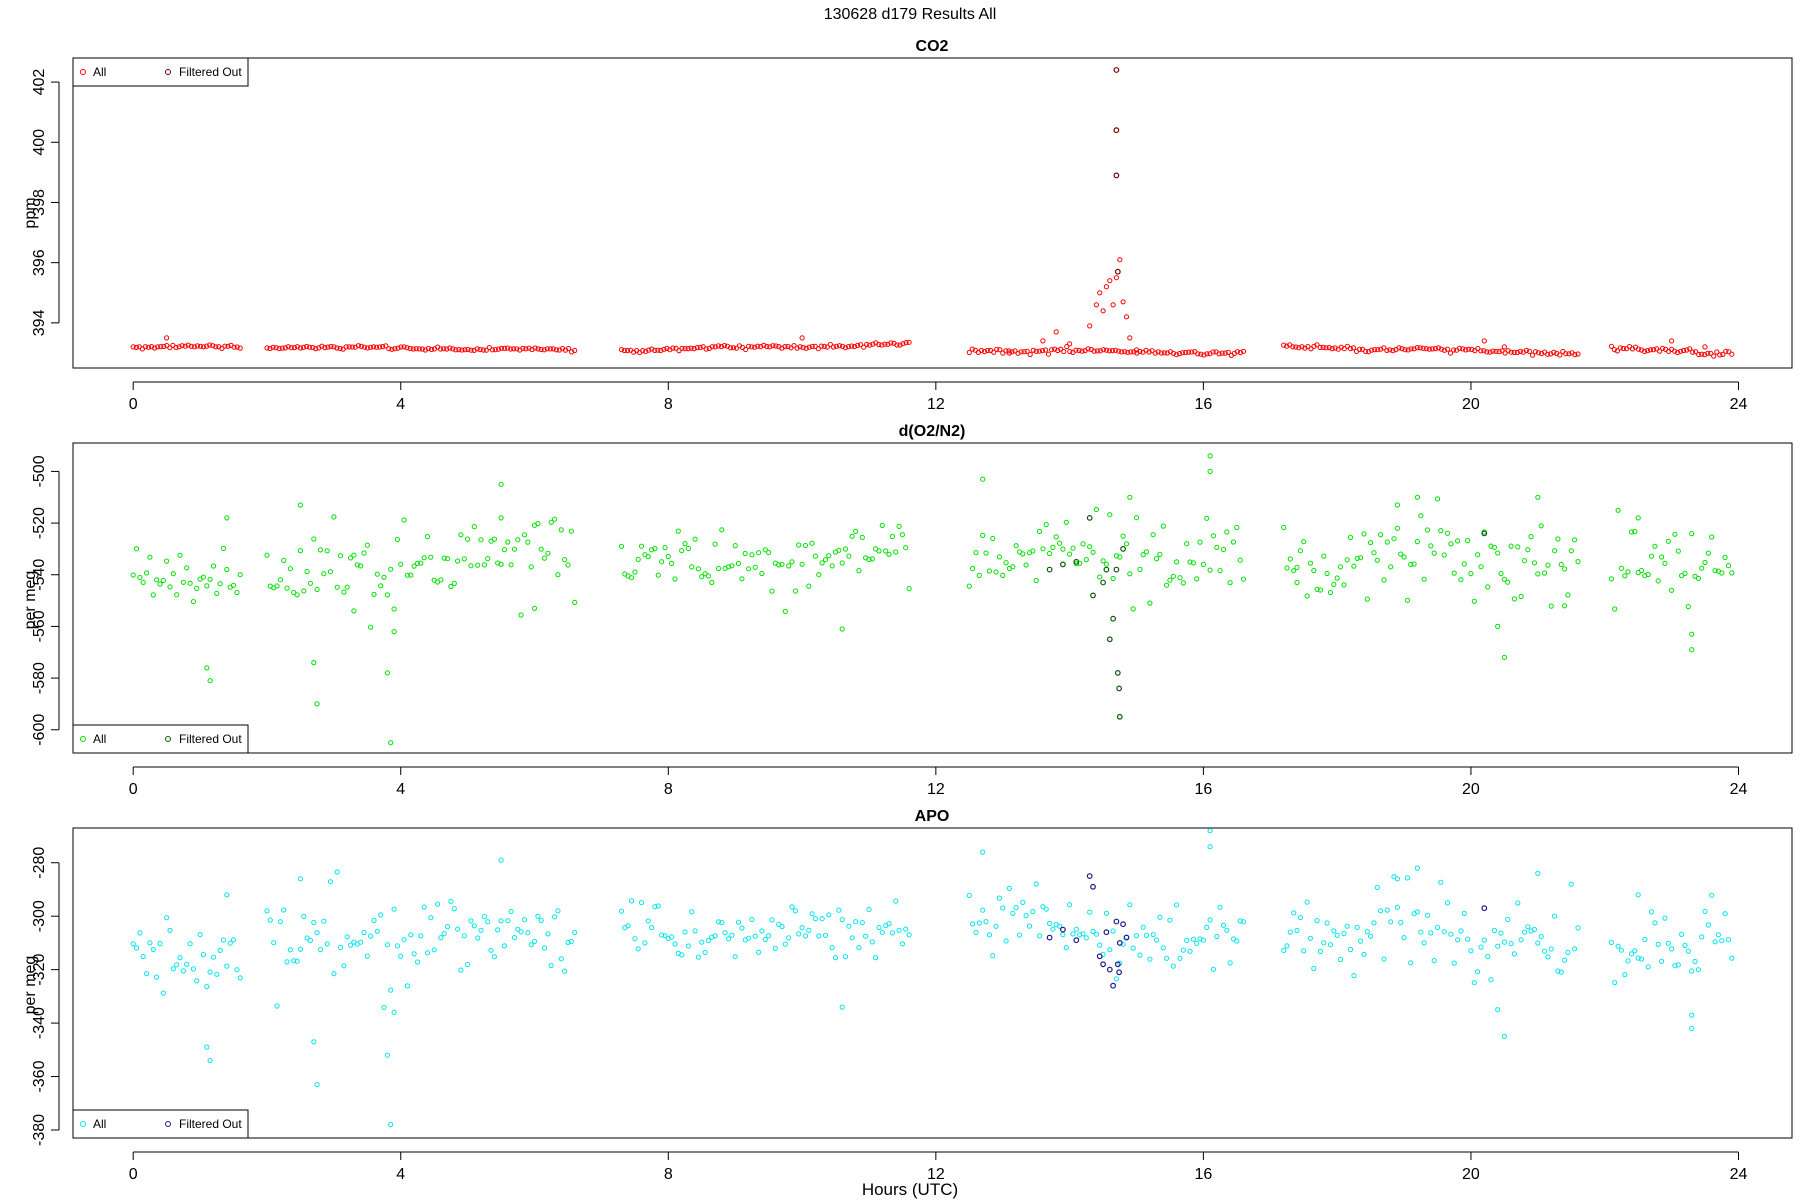 The image size is (1800, 1200). I want to click on apo-legend-all-marker, so click(83, 1124).